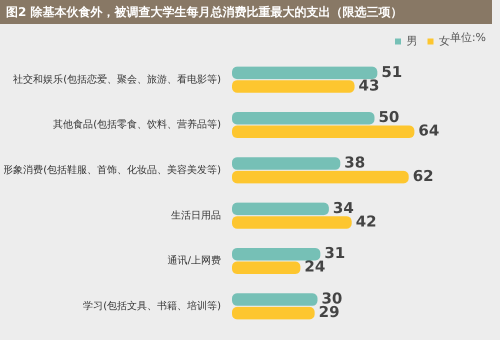  What do you see at coordinates (369, 85) in the screenshot?
I see `data-label: 43` at bounding box center [369, 85].